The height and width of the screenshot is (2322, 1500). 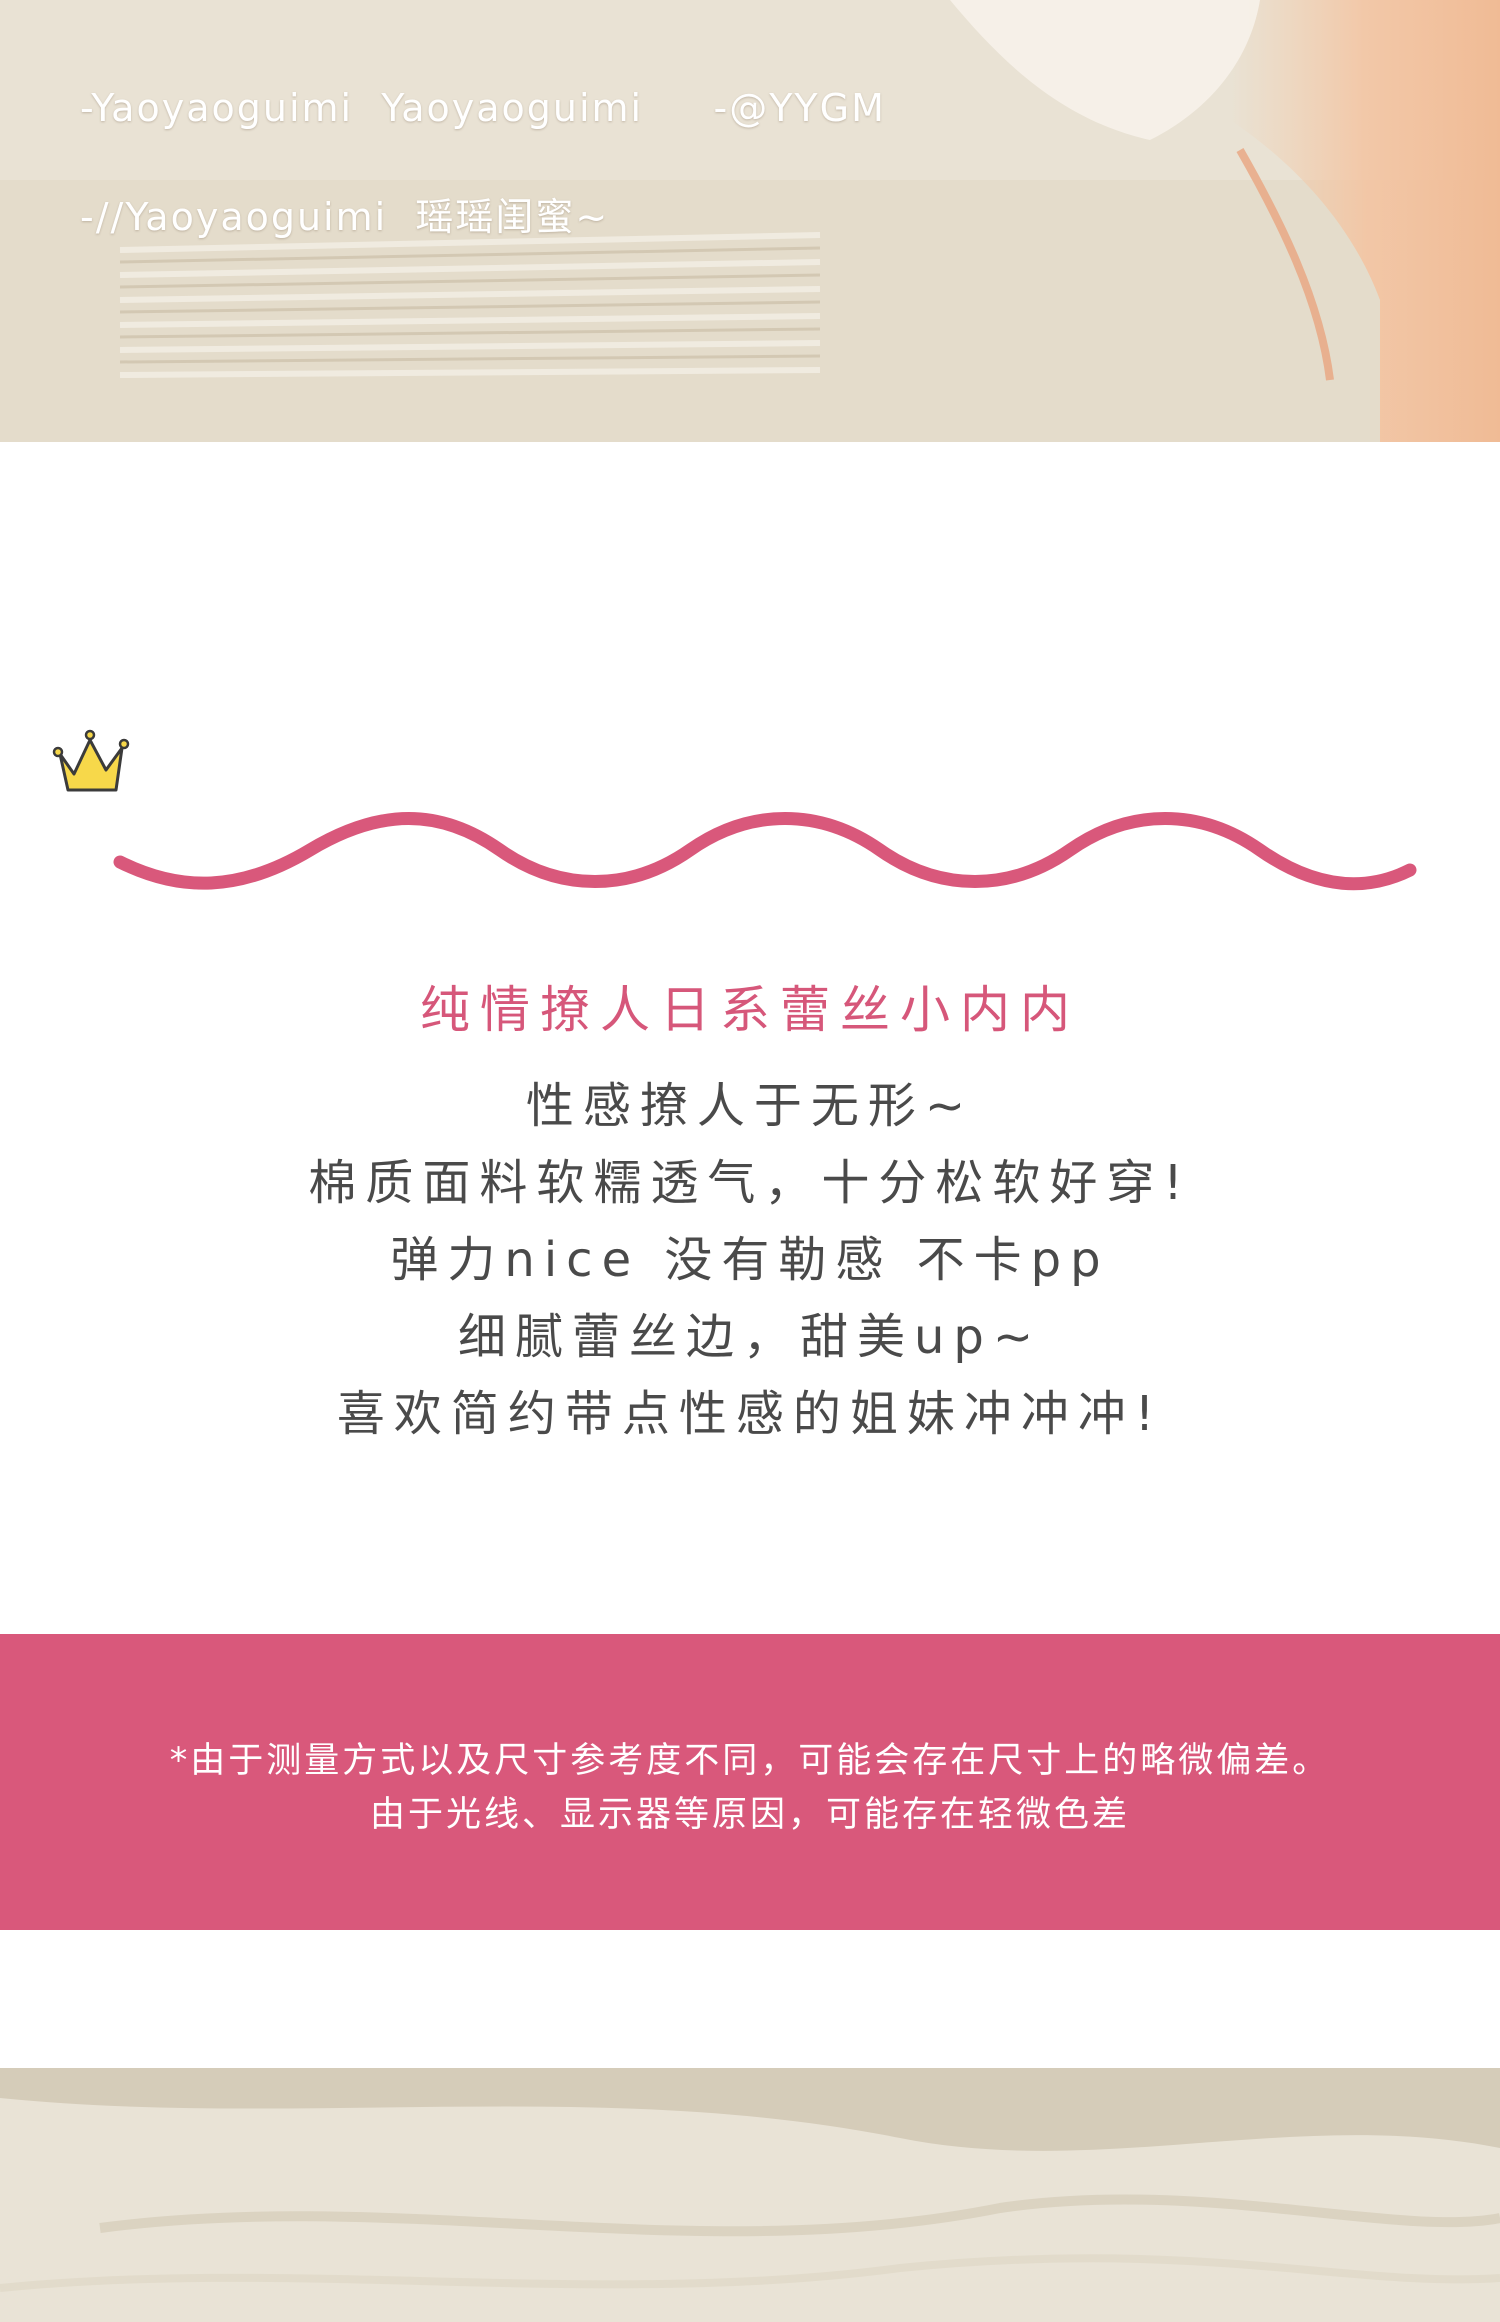 I want to click on description-line: 细腻蕾丝边，甜美up~, so click(x=750, y=1337).